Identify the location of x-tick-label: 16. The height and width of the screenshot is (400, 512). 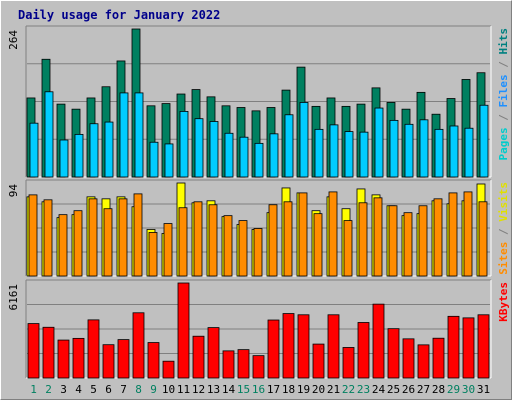
(258, 389).